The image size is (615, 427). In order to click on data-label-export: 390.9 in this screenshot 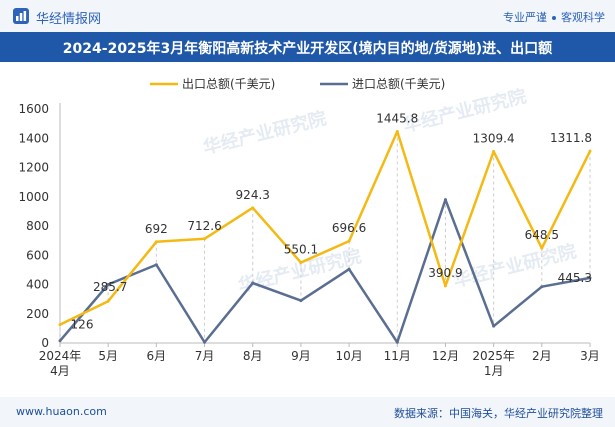, I will do `click(445, 273)`.